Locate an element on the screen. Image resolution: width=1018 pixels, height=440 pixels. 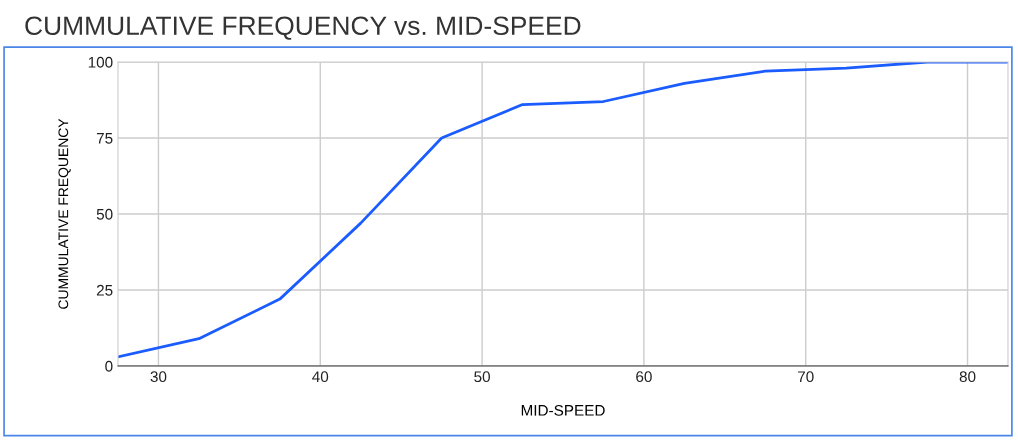
x-tick-label: 60 is located at coordinates (644, 377).